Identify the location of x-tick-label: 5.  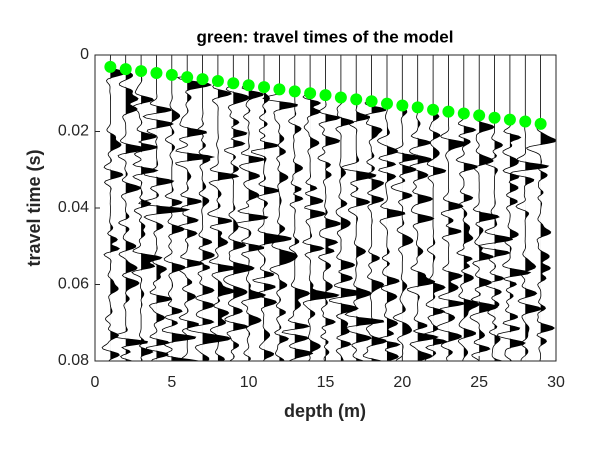
(171, 382).